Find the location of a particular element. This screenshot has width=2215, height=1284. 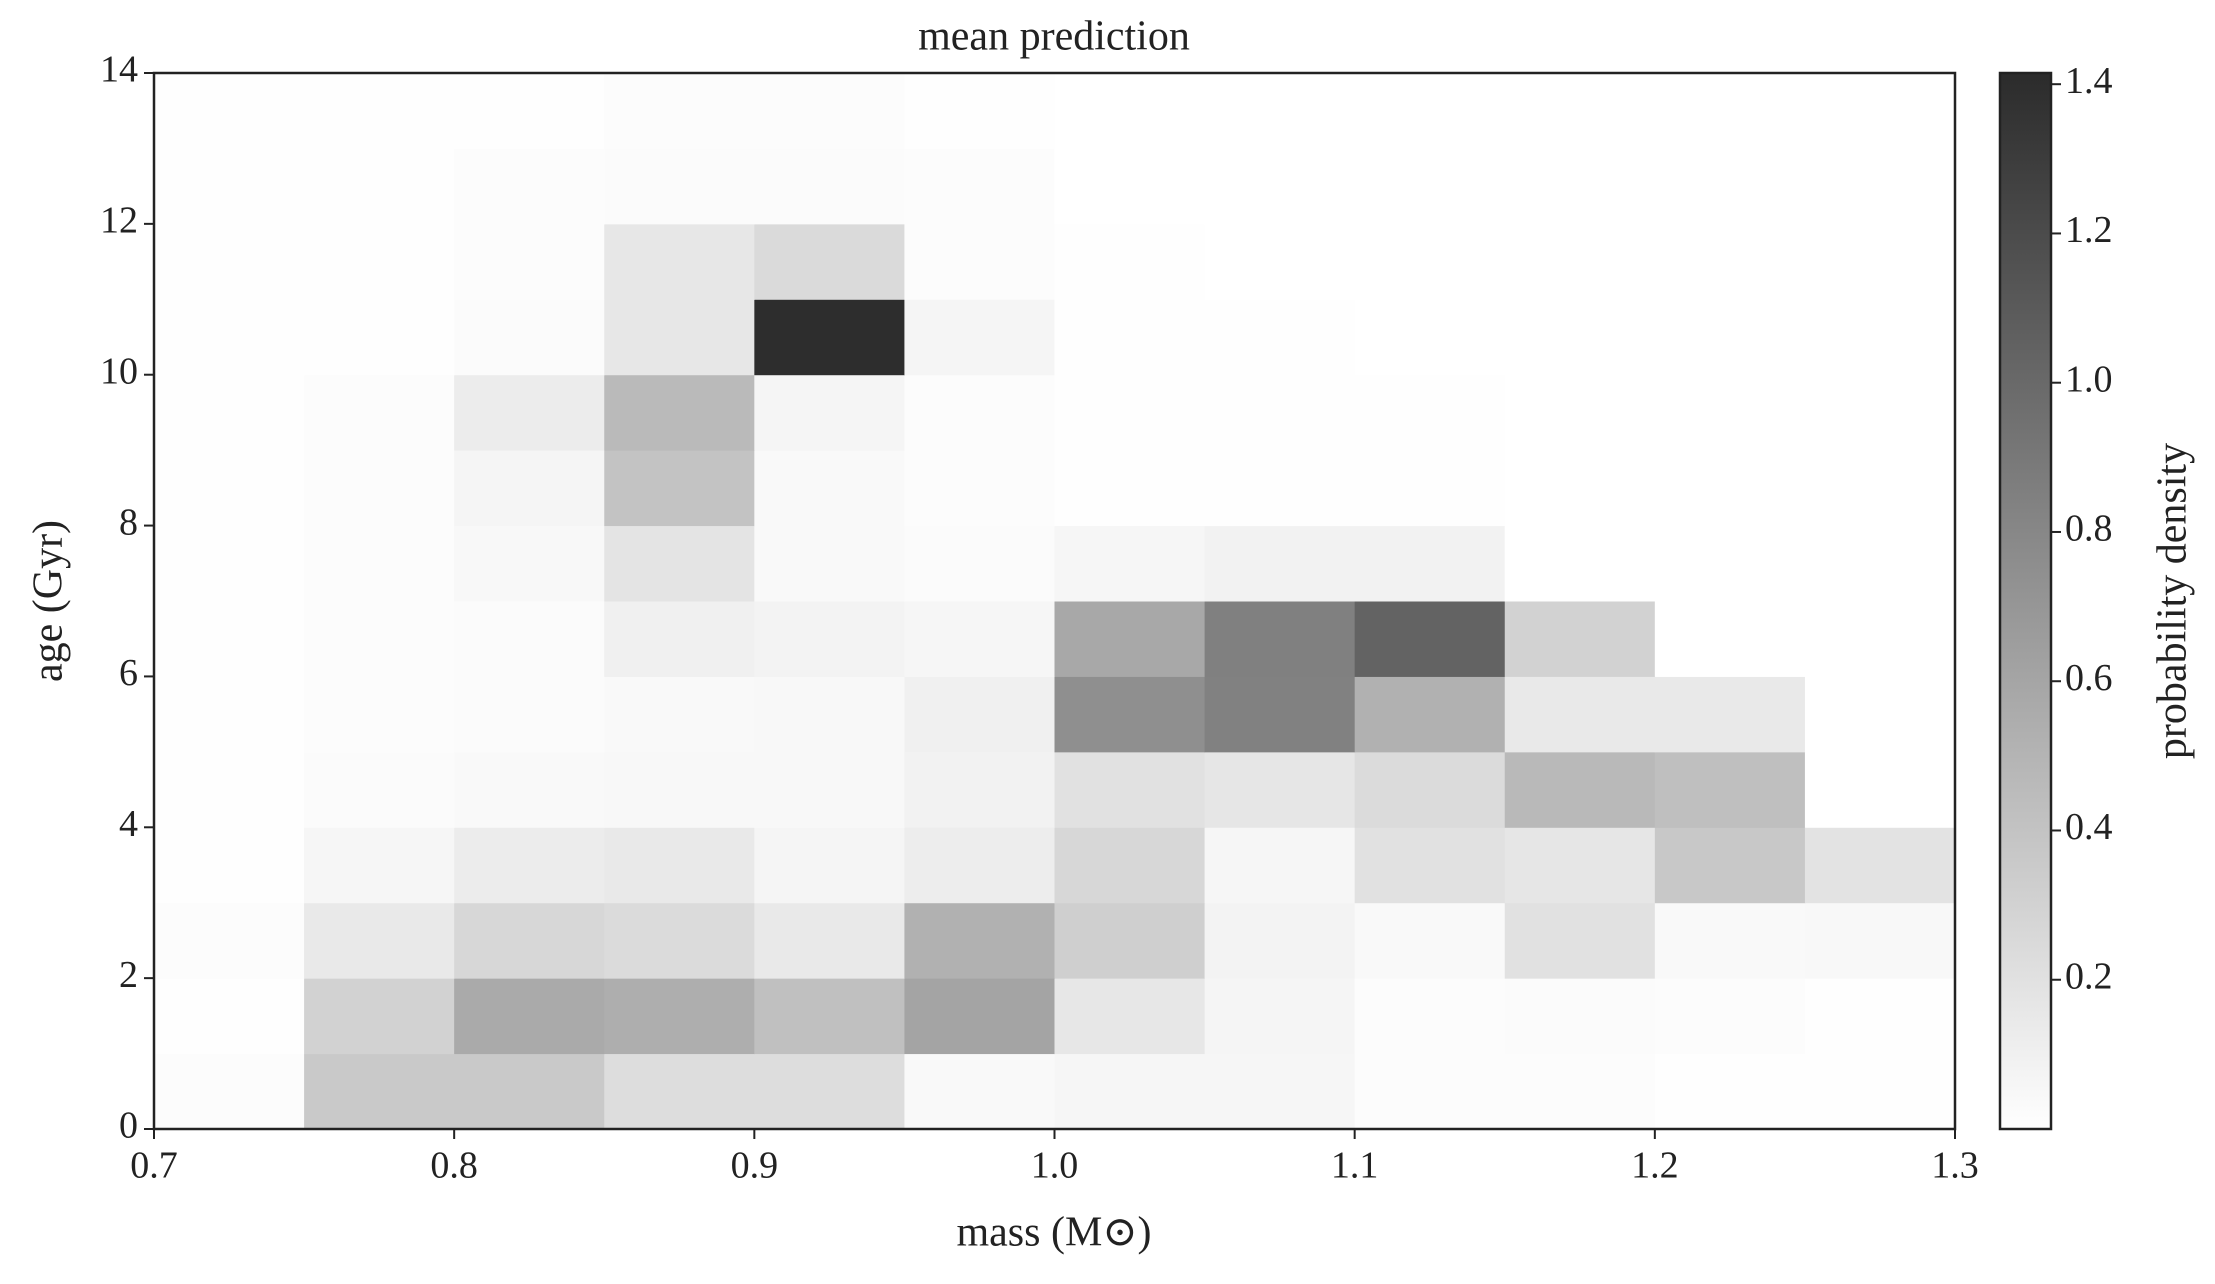

colorbar-tick-label: 1.4 is located at coordinates (2089, 81).